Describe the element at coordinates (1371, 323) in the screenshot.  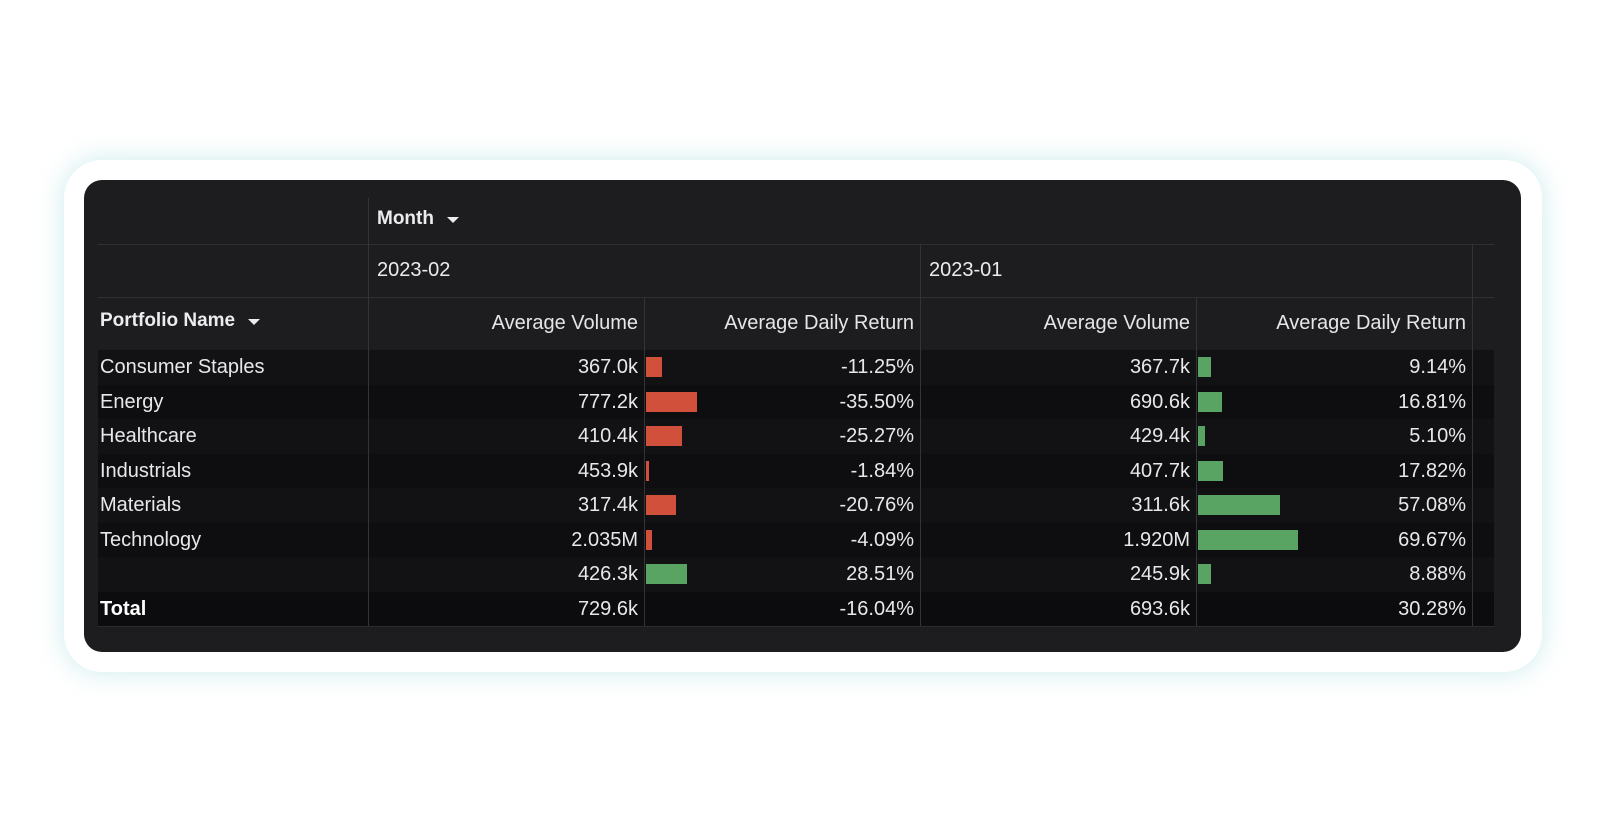
I see `column-label: Average Daily Return` at that location.